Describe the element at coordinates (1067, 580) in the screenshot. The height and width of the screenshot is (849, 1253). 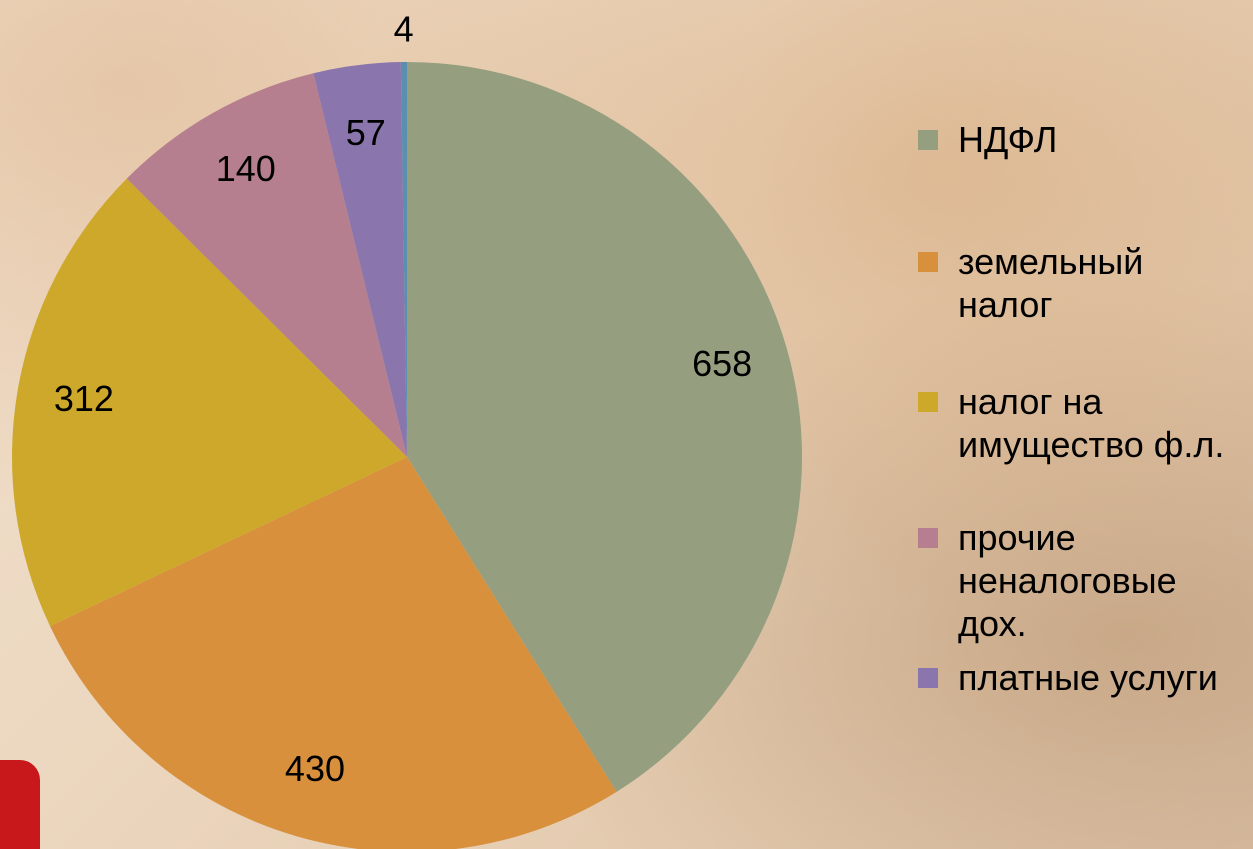
I see `legend-label: прочие неналоговые дох.` at that location.